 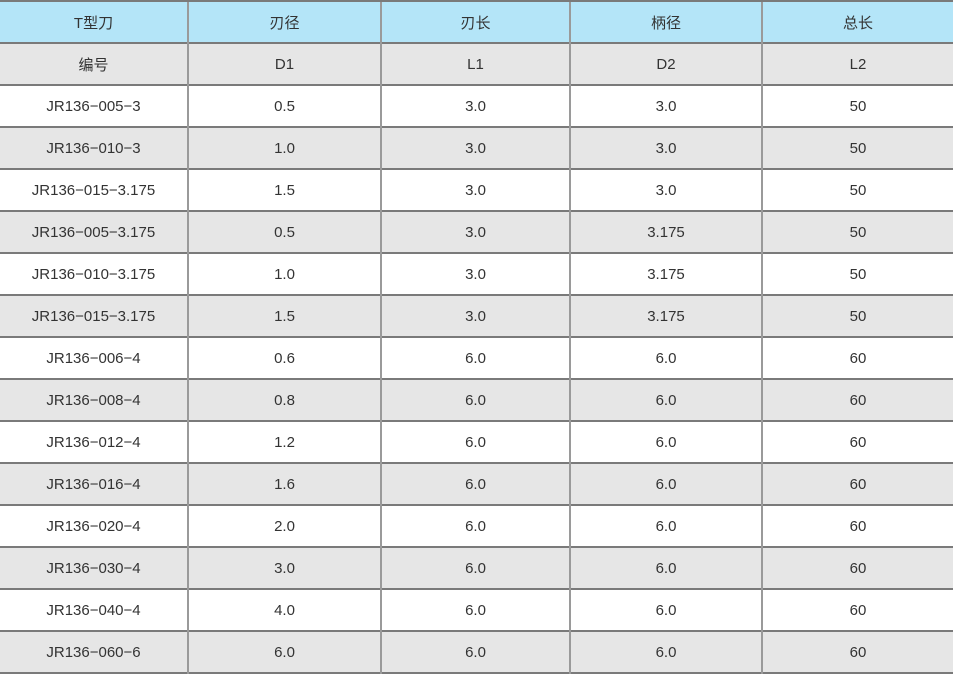 What do you see at coordinates (284, 21) in the screenshot?
I see `header-cell-blade-diameter: 刃径` at bounding box center [284, 21].